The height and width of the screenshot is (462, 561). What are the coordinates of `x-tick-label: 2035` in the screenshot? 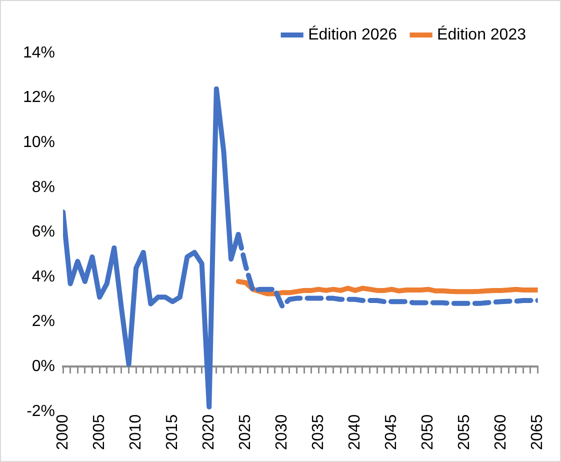 It's located at (319, 432).